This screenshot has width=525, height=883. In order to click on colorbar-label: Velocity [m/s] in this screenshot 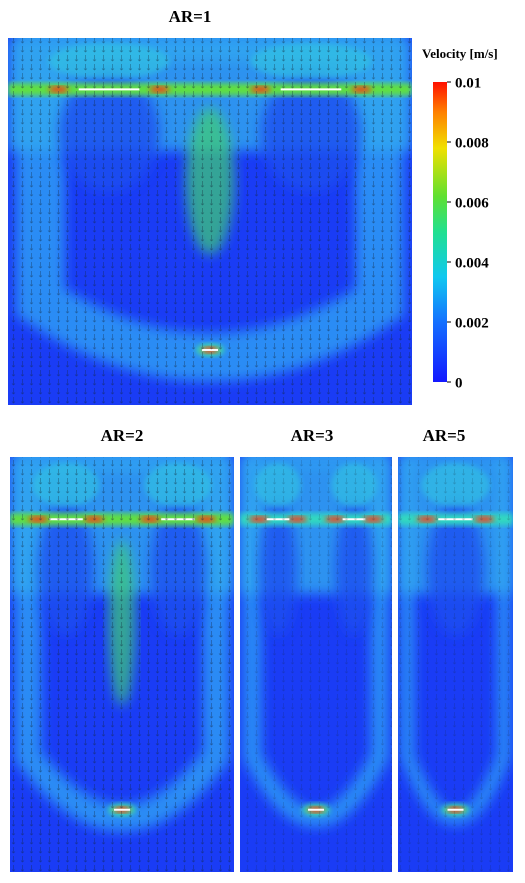, I will do `click(460, 53)`.